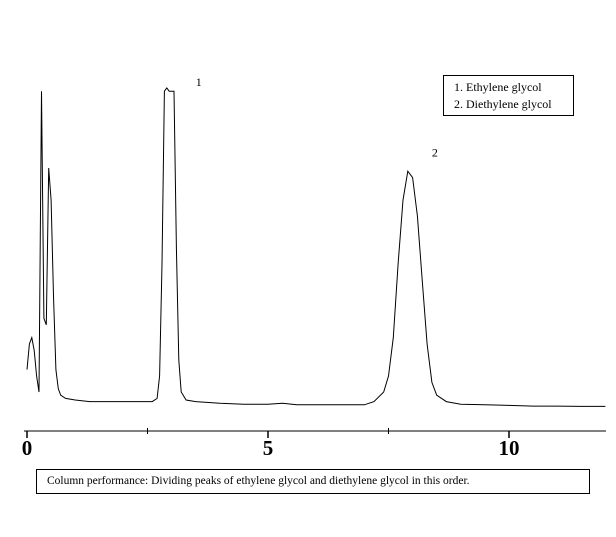 The width and height of the screenshot is (616, 537). What do you see at coordinates (268, 448) in the screenshot?
I see `x-tick-label: 5` at bounding box center [268, 448].